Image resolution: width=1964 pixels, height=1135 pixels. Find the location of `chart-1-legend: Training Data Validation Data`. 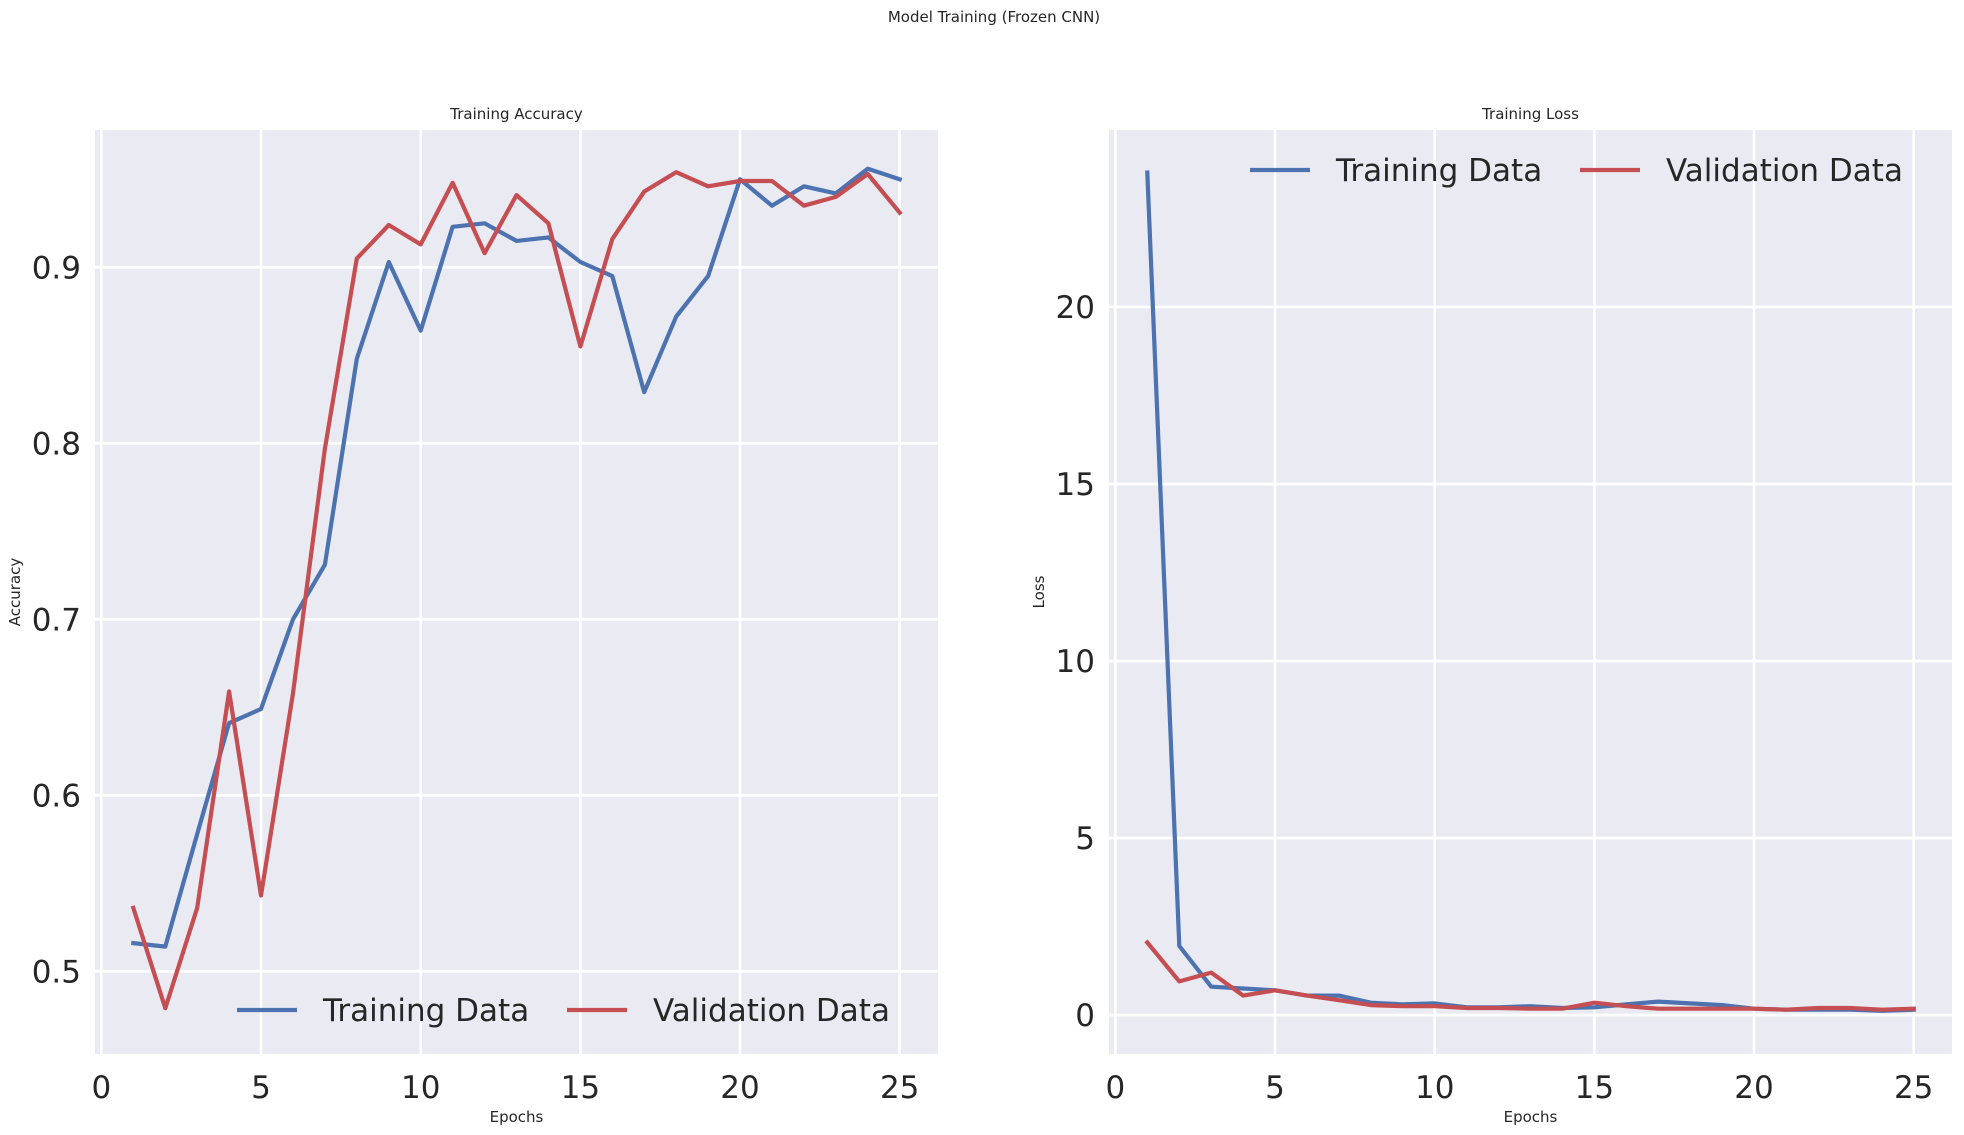

chart-1-legend: Training Data Validation Data is located at coordinates (1576, 171).